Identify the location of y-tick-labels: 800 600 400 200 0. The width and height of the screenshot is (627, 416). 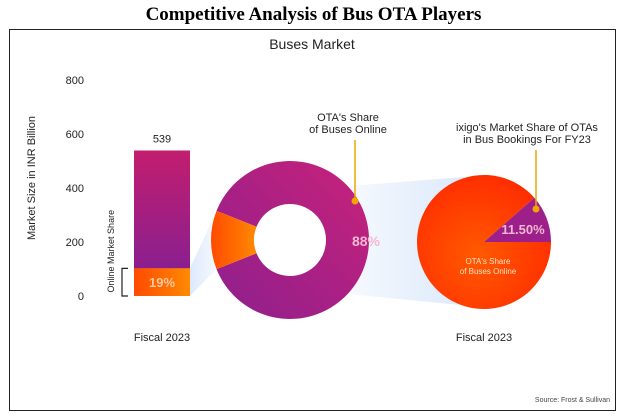
(75, 189).